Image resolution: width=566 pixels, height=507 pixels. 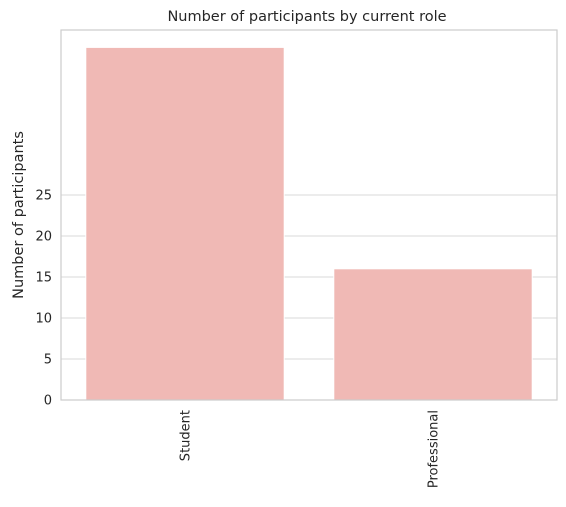 I want to click on y-tick-label: 5, so click(x=48, y=360).